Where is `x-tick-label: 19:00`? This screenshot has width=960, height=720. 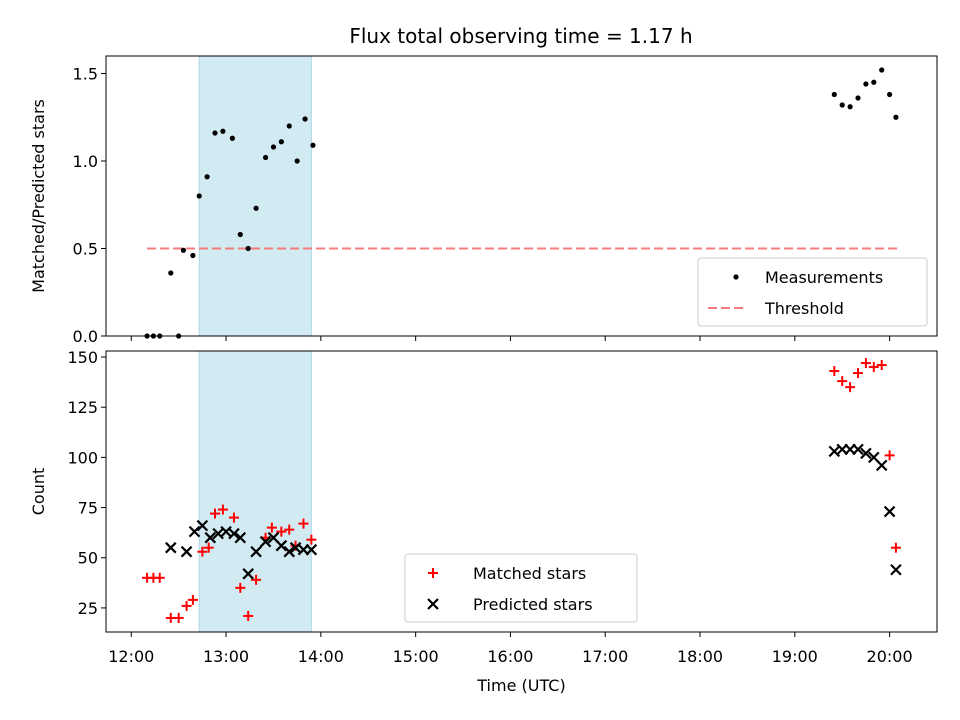
x-tick-label: 19:00 is located at coordinates (795, 656).